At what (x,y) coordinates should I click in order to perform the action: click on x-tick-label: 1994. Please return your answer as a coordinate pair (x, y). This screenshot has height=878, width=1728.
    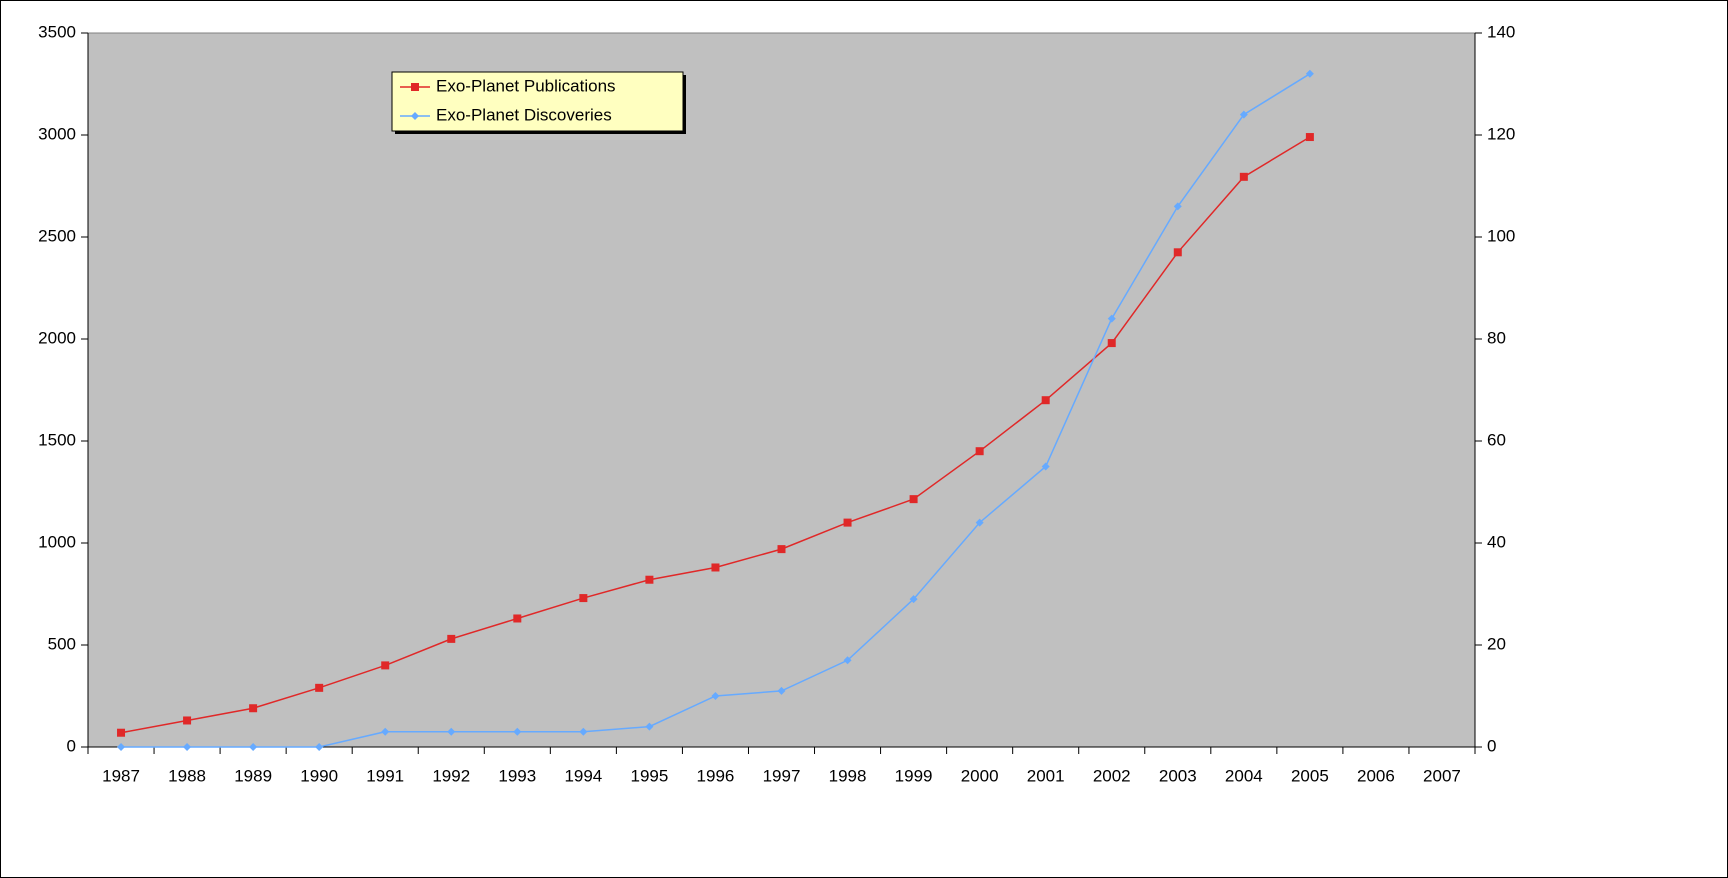
    Looking at the image, I should click on (583, 775).